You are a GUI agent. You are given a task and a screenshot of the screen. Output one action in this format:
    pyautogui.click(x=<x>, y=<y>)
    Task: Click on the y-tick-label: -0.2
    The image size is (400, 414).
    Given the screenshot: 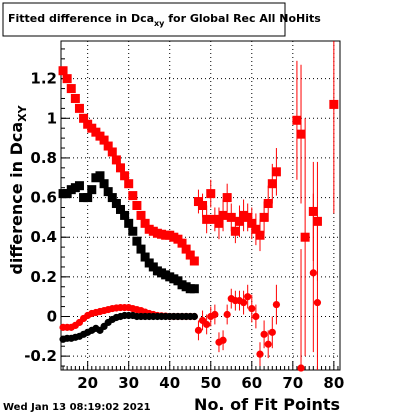 What is the action you would take?
    pyautogui.click(x=40, y=356)
    